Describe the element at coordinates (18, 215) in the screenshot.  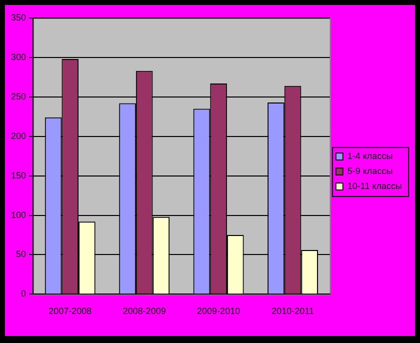
I see `y-tick-label: 100` at that location.